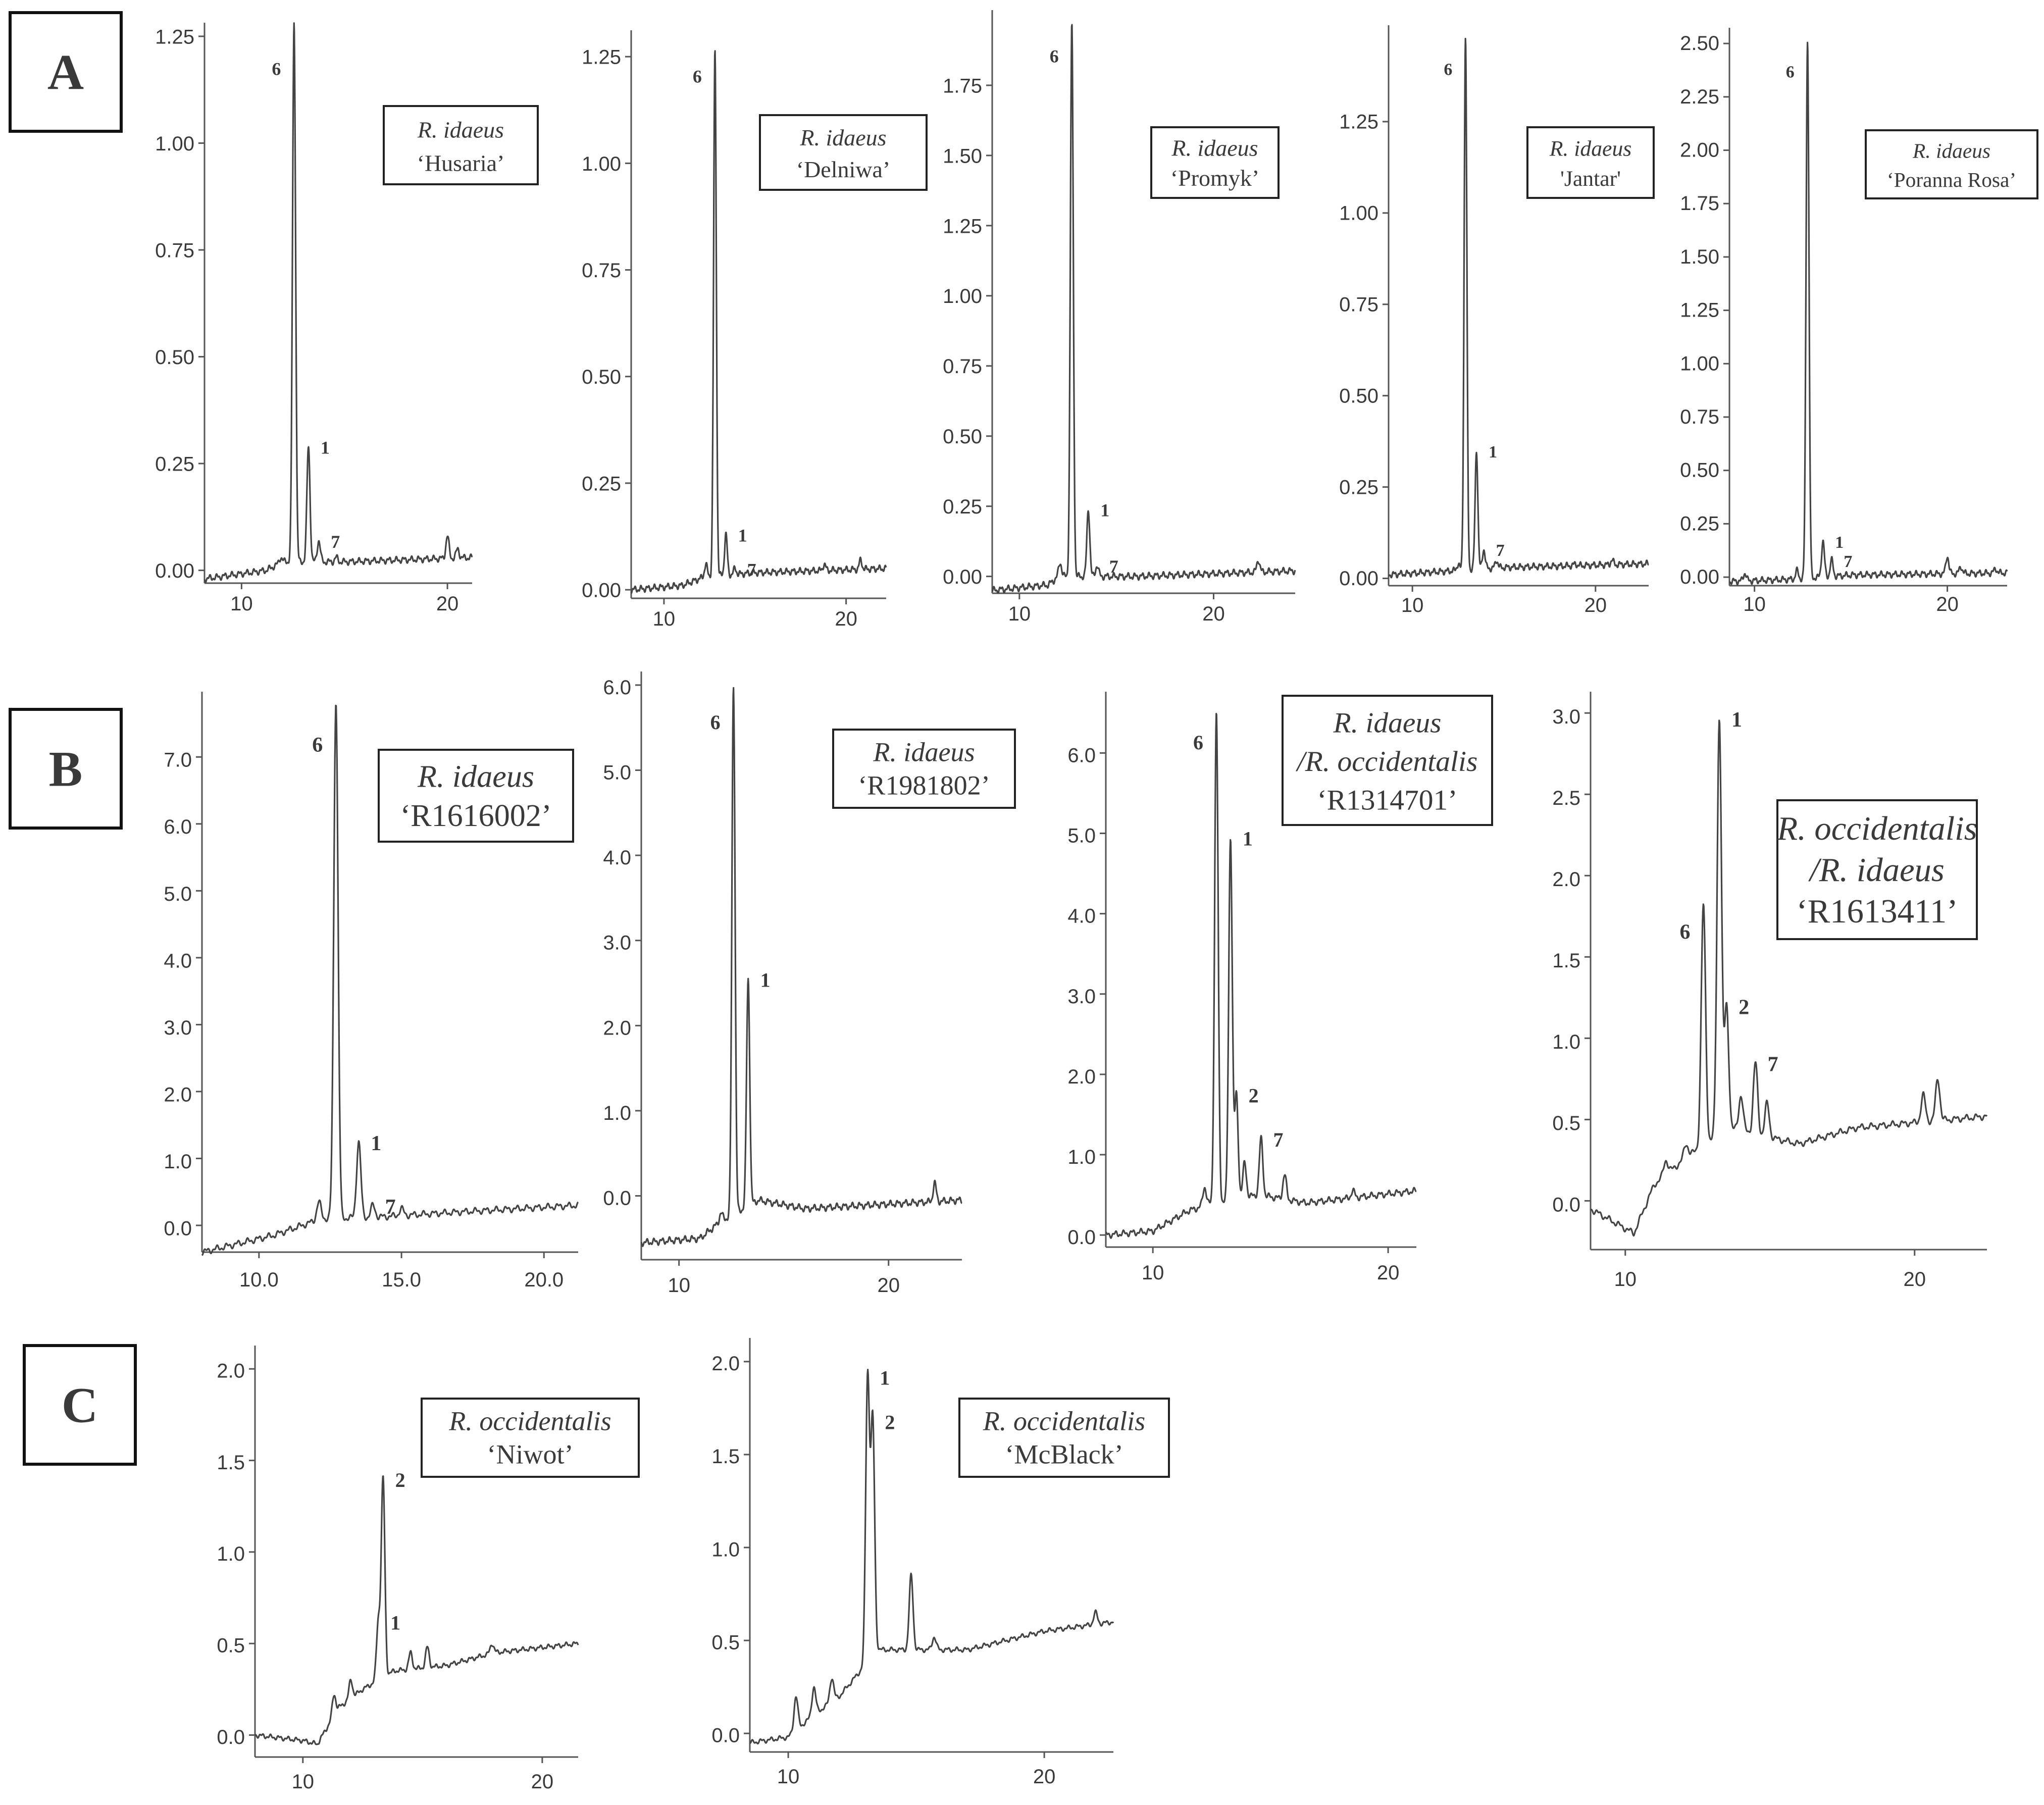 The image size is (2044, 1805). What do you see at coordinates (231, 1463) in the screenshot?
I see `y-tick-label: 1.5` at bounding box center [231, 1463].